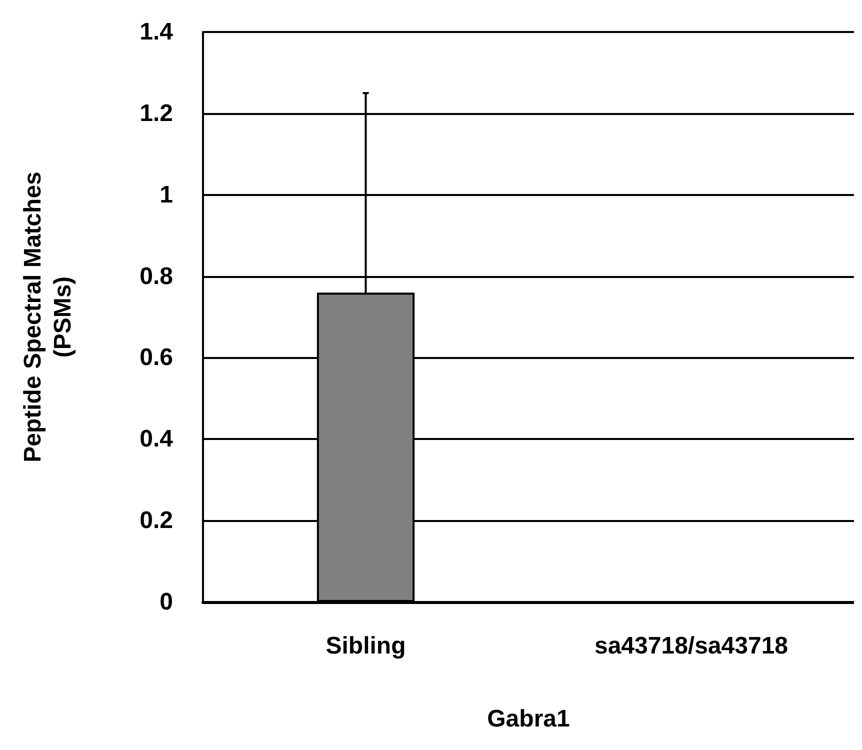  I want to click on y-tick-label: 0, so click(166, 602).